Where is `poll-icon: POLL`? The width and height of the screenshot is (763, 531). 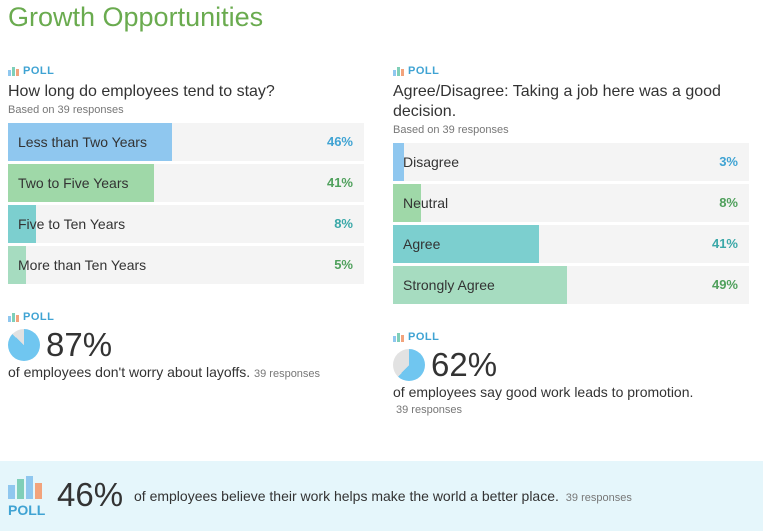
poll-icon: POLL is located at coordinates (27, 497).